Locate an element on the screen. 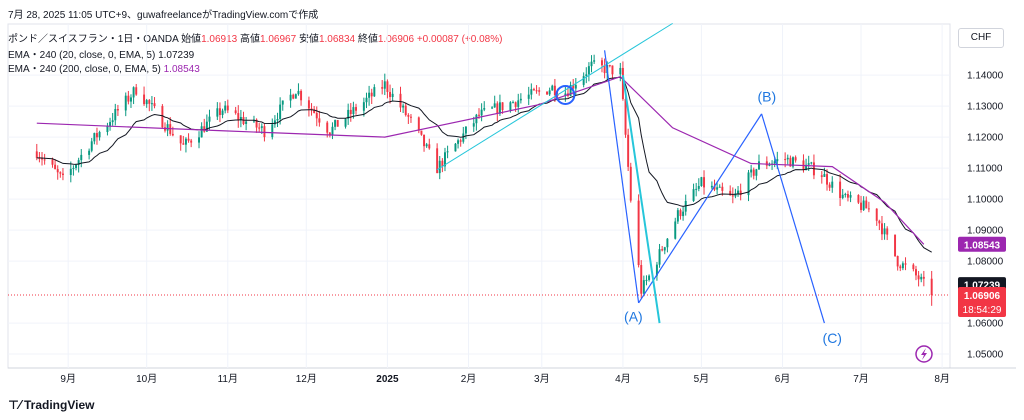  price-tag-label: 1.06906 is located at coordinates (982, 296).